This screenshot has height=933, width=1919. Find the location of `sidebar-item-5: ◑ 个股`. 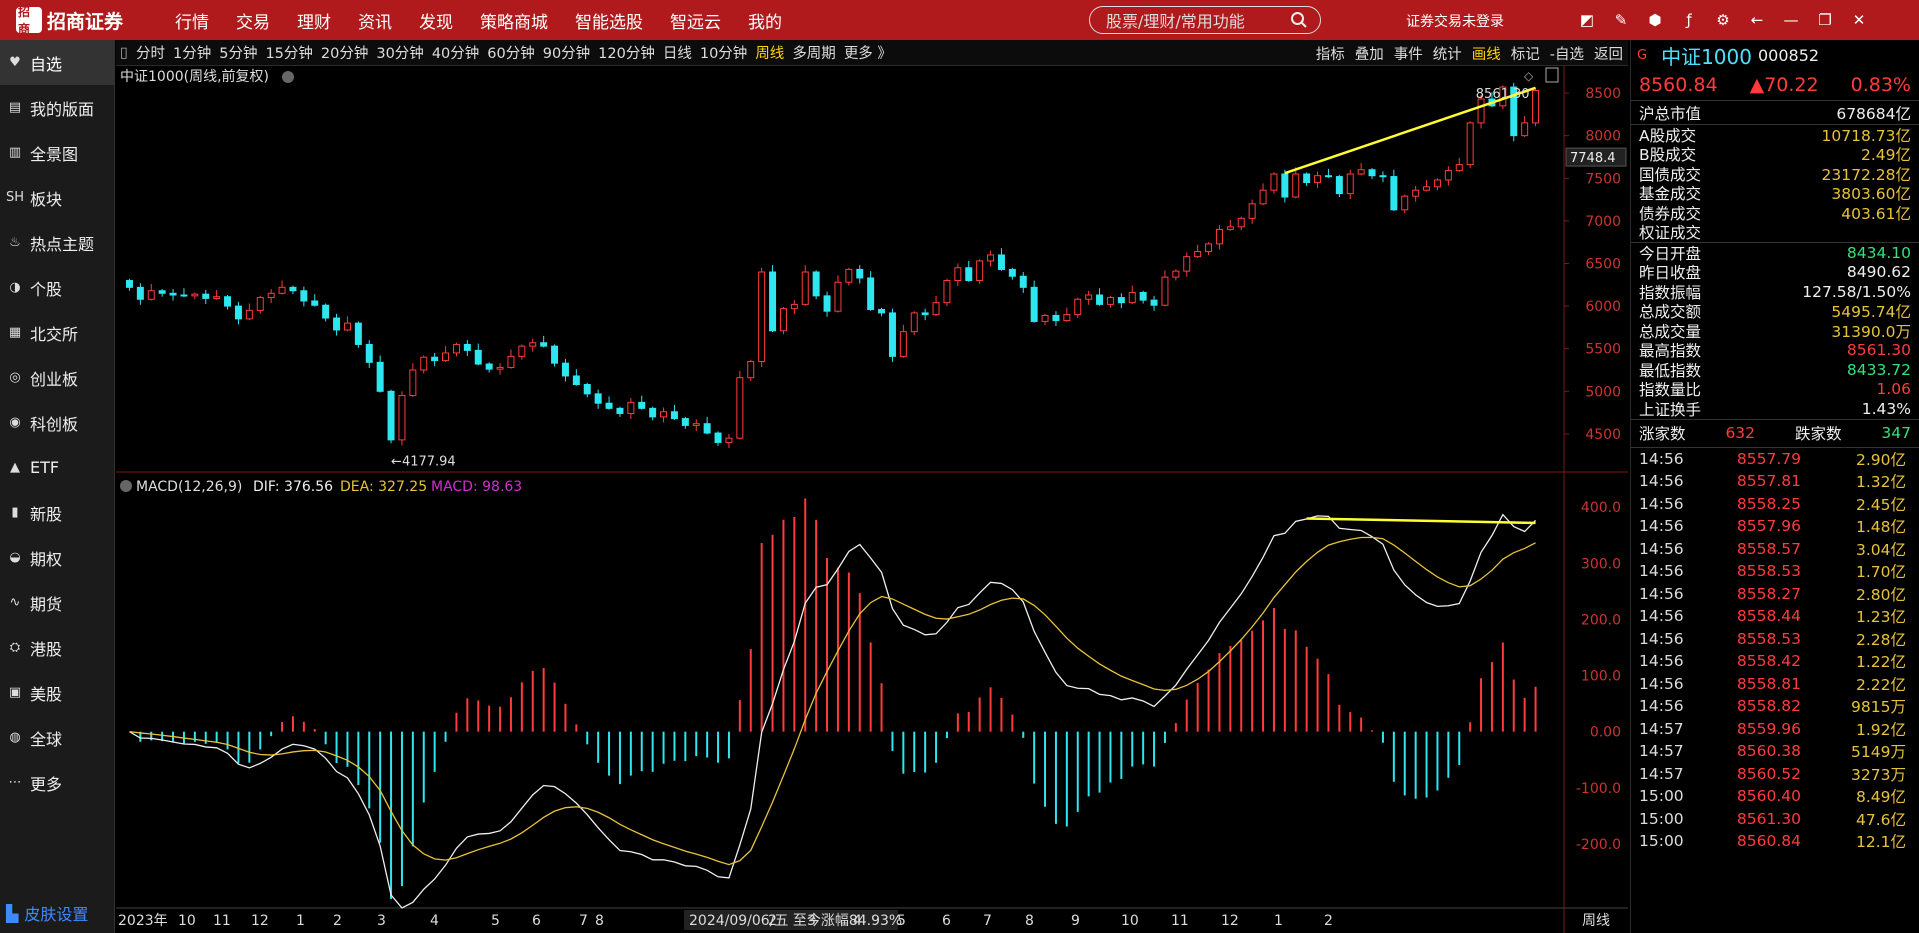

sidebar-item-5: ◑ 个股 is located at coordinates (57, 287).